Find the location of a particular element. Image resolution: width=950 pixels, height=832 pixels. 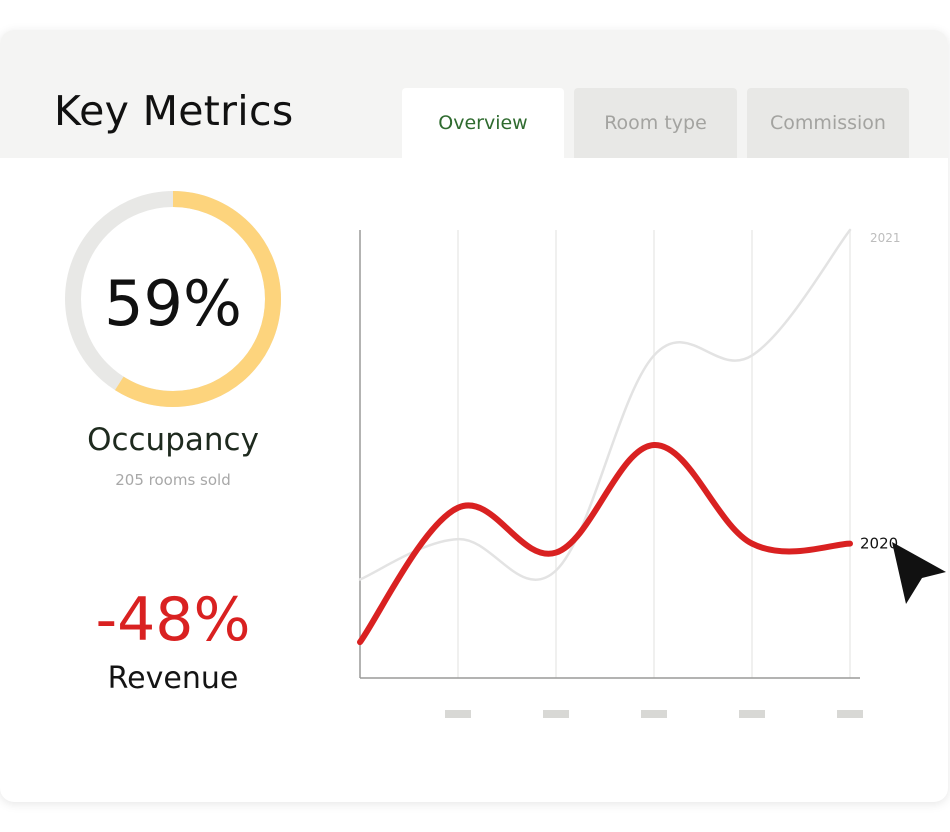

tab-commission: Commission is located at coordinates (828, 123).